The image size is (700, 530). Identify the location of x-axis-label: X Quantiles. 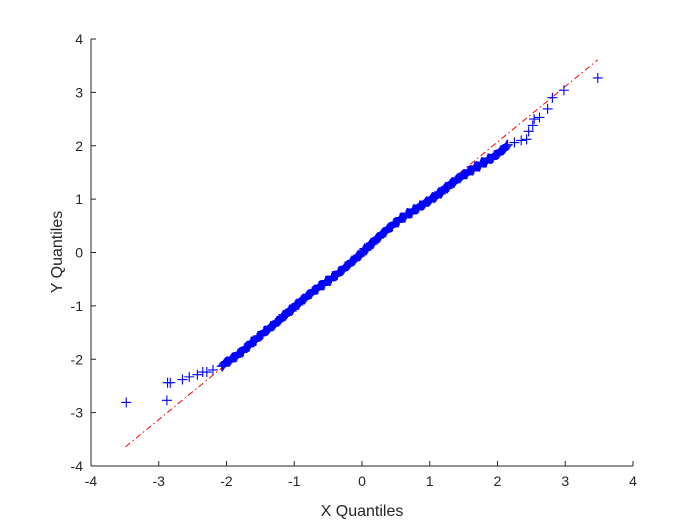
(362, 511).